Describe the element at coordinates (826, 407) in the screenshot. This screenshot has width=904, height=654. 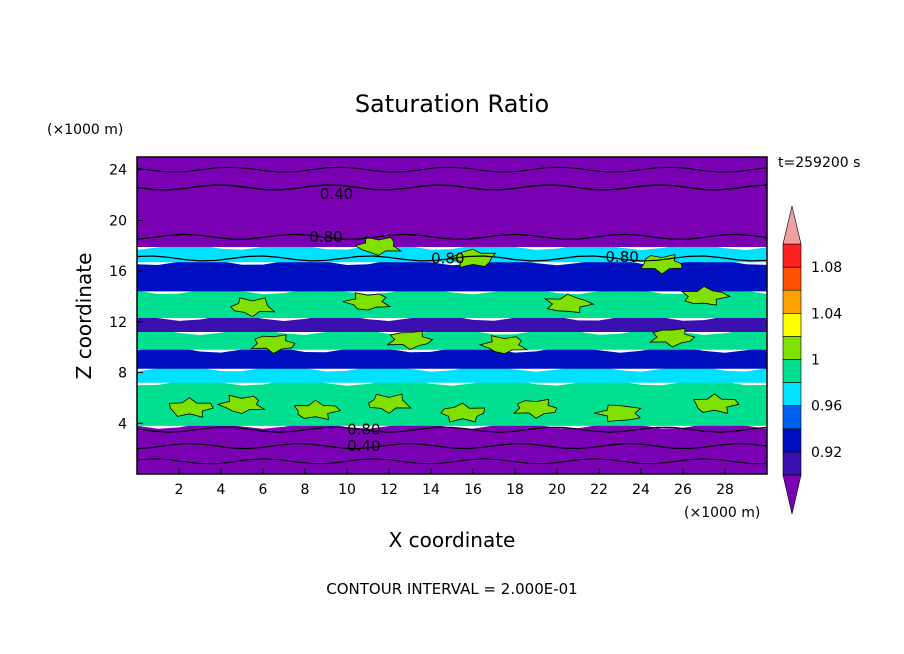
I see `colorbar-tick-label: 0.96` at that location.